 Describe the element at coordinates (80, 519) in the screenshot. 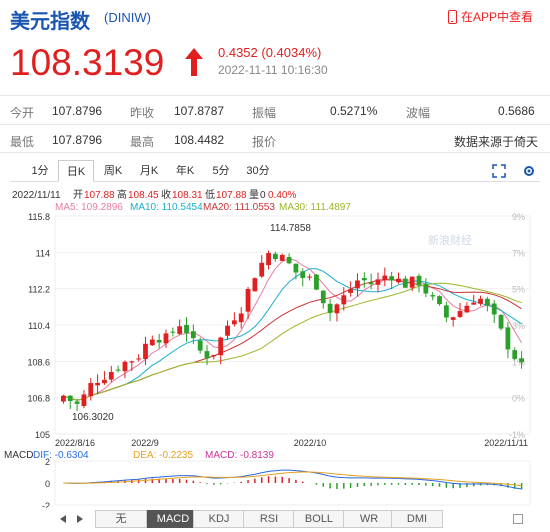

I see `scroll-right-icon` at that location.